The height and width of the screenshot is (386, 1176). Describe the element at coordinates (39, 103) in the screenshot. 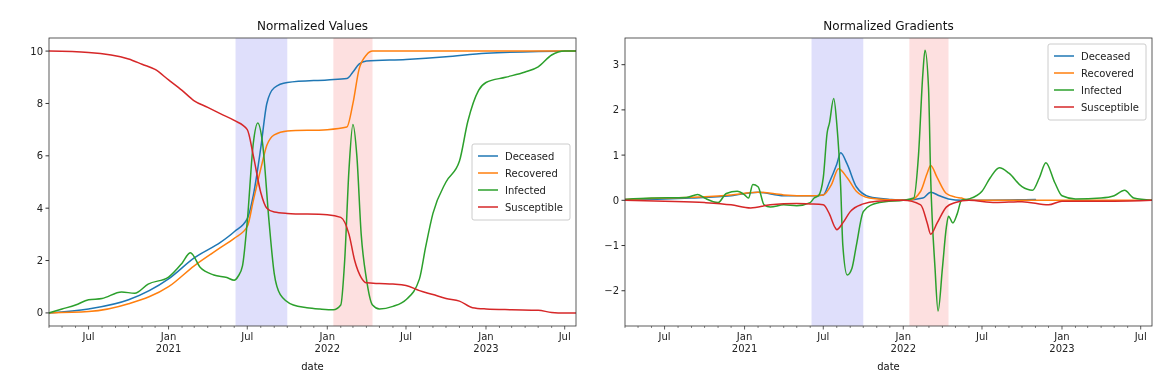

I see `y-tick-label: 8` at that location.